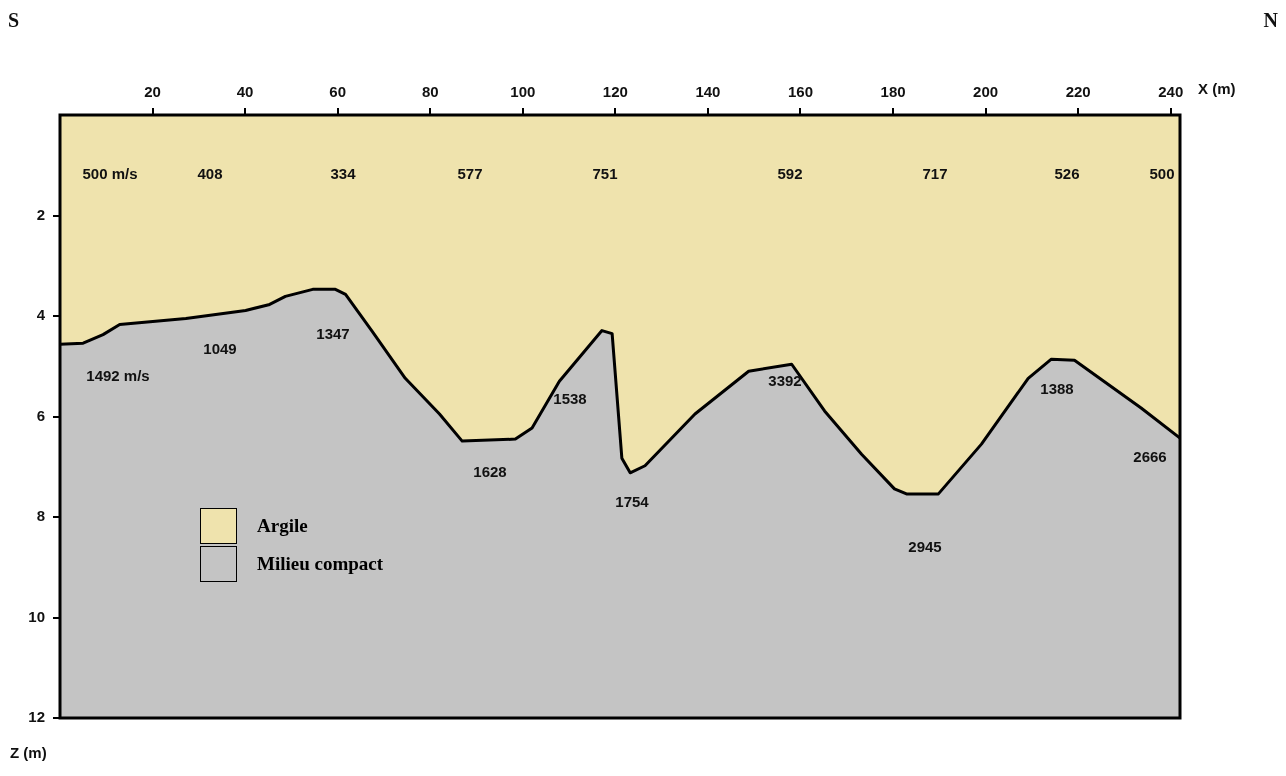  Describe the element at coordinates (800, 92) in the screenshot. I see `x-tick-label: 160` at that location.